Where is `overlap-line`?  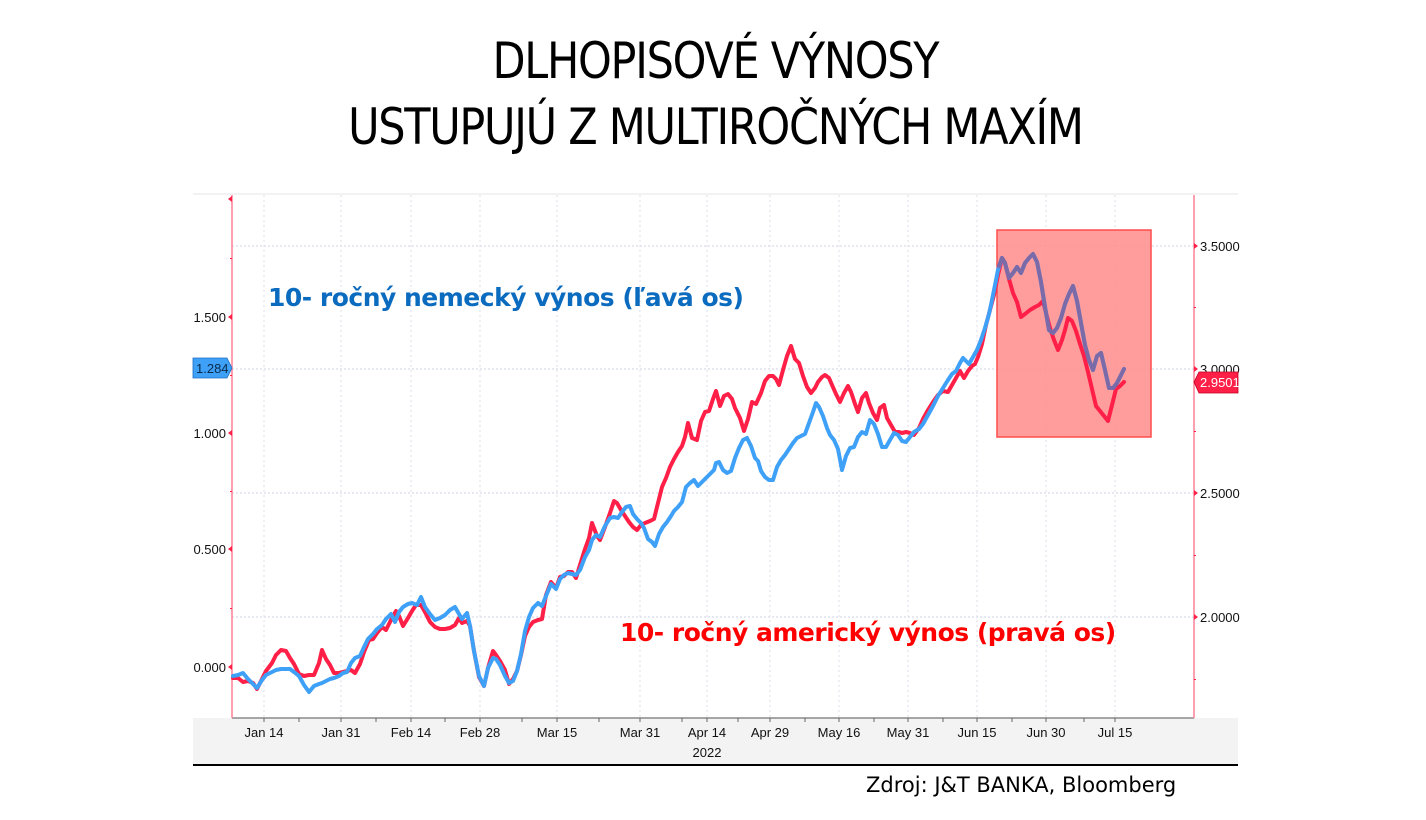 overlap-line is located at coordinates (1061, 321).